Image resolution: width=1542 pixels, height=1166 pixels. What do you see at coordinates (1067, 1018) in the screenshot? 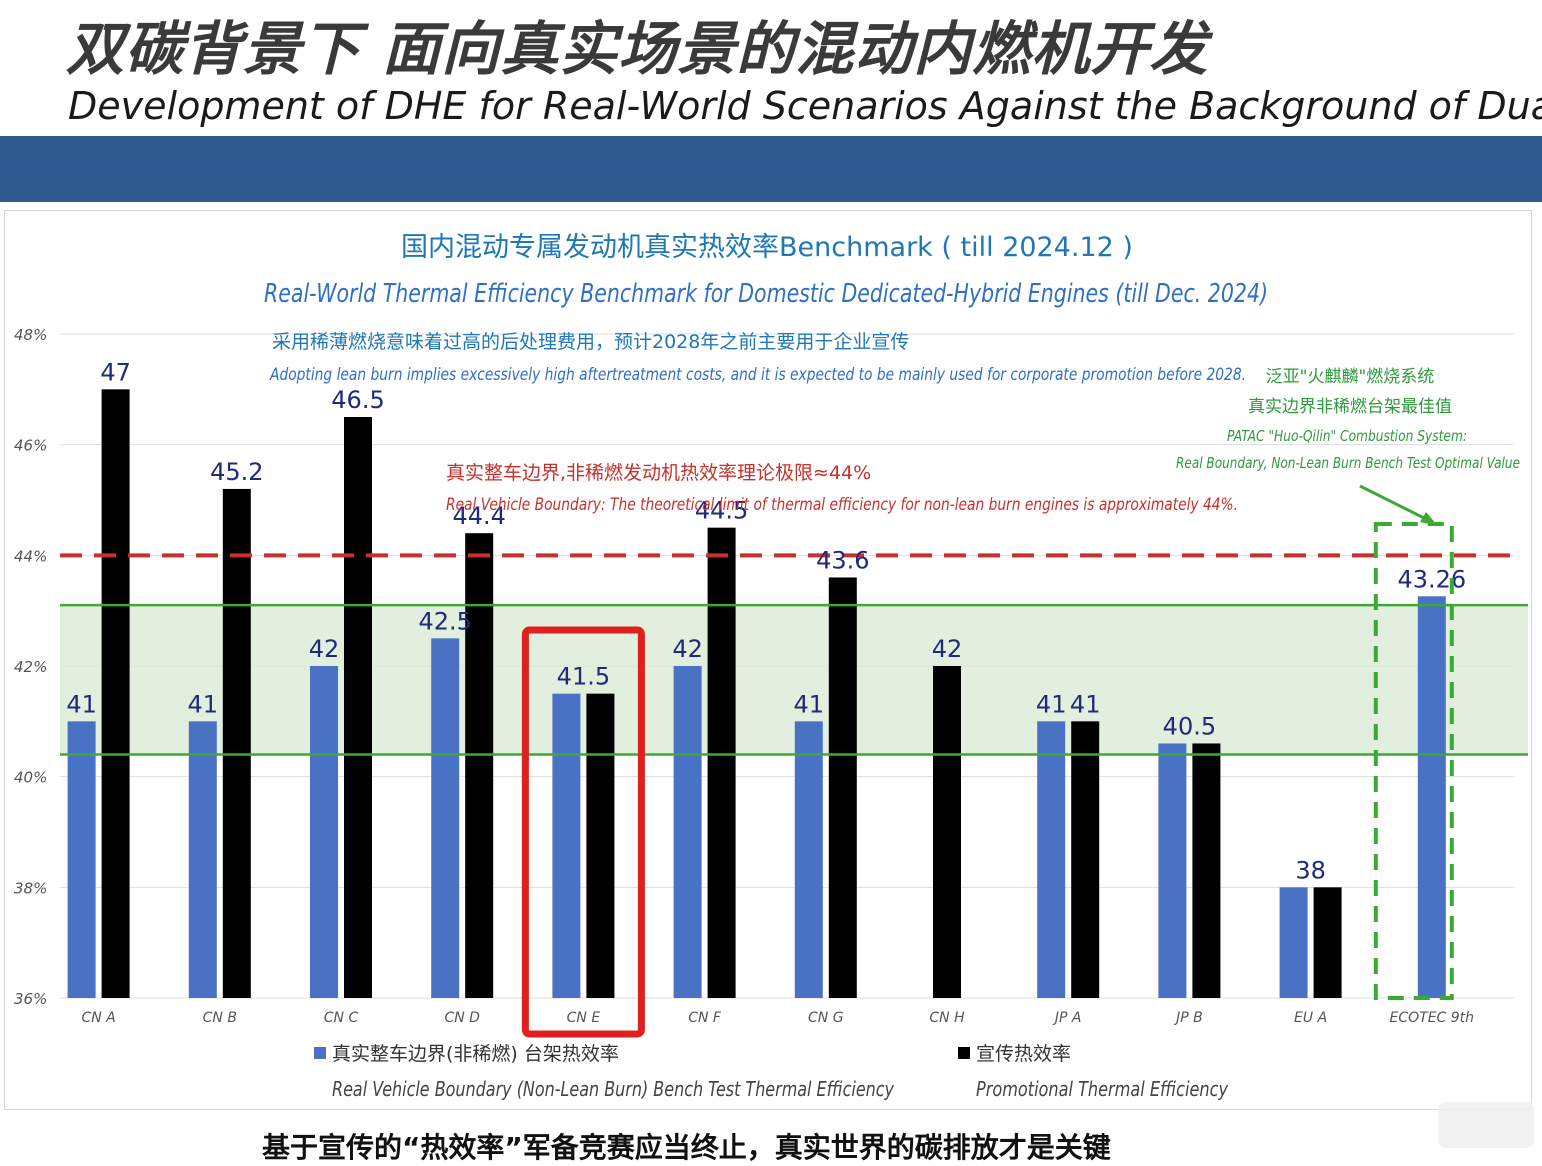
I see `x-tick-label: JP A` at bounding box center [1067, 1018].